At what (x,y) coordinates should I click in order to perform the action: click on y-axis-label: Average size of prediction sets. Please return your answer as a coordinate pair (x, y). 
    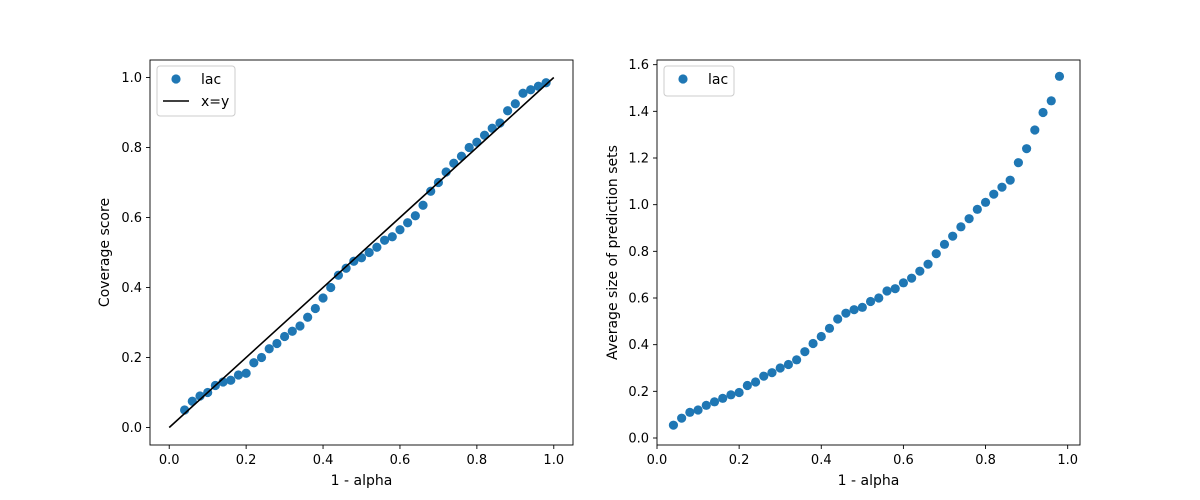
    Looking at the image, I should click on (613, 252).